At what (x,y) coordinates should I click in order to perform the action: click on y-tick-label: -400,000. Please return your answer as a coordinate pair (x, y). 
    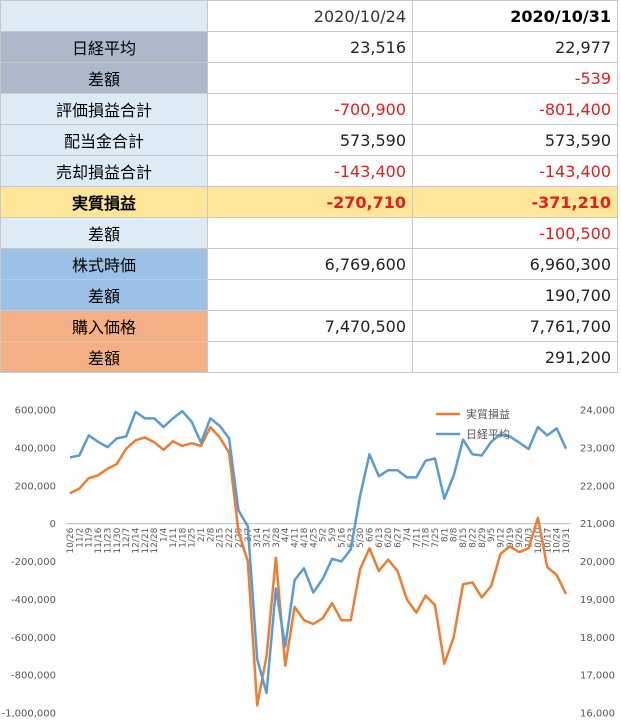
    Looking at the image, I should click on (33, 600).